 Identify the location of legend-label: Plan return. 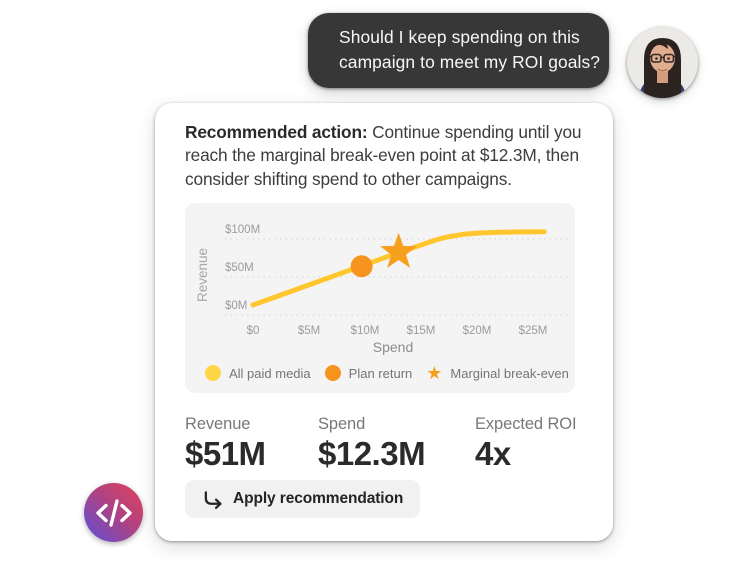
(380, 373).